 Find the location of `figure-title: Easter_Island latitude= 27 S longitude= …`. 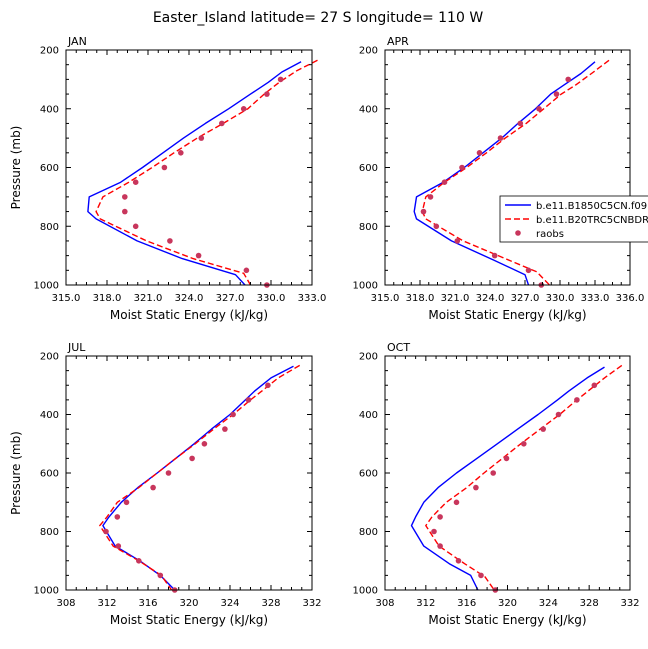

figure-title: Easter_Island latitude= 27 S longitude= … is located at coordinates (318, 18).